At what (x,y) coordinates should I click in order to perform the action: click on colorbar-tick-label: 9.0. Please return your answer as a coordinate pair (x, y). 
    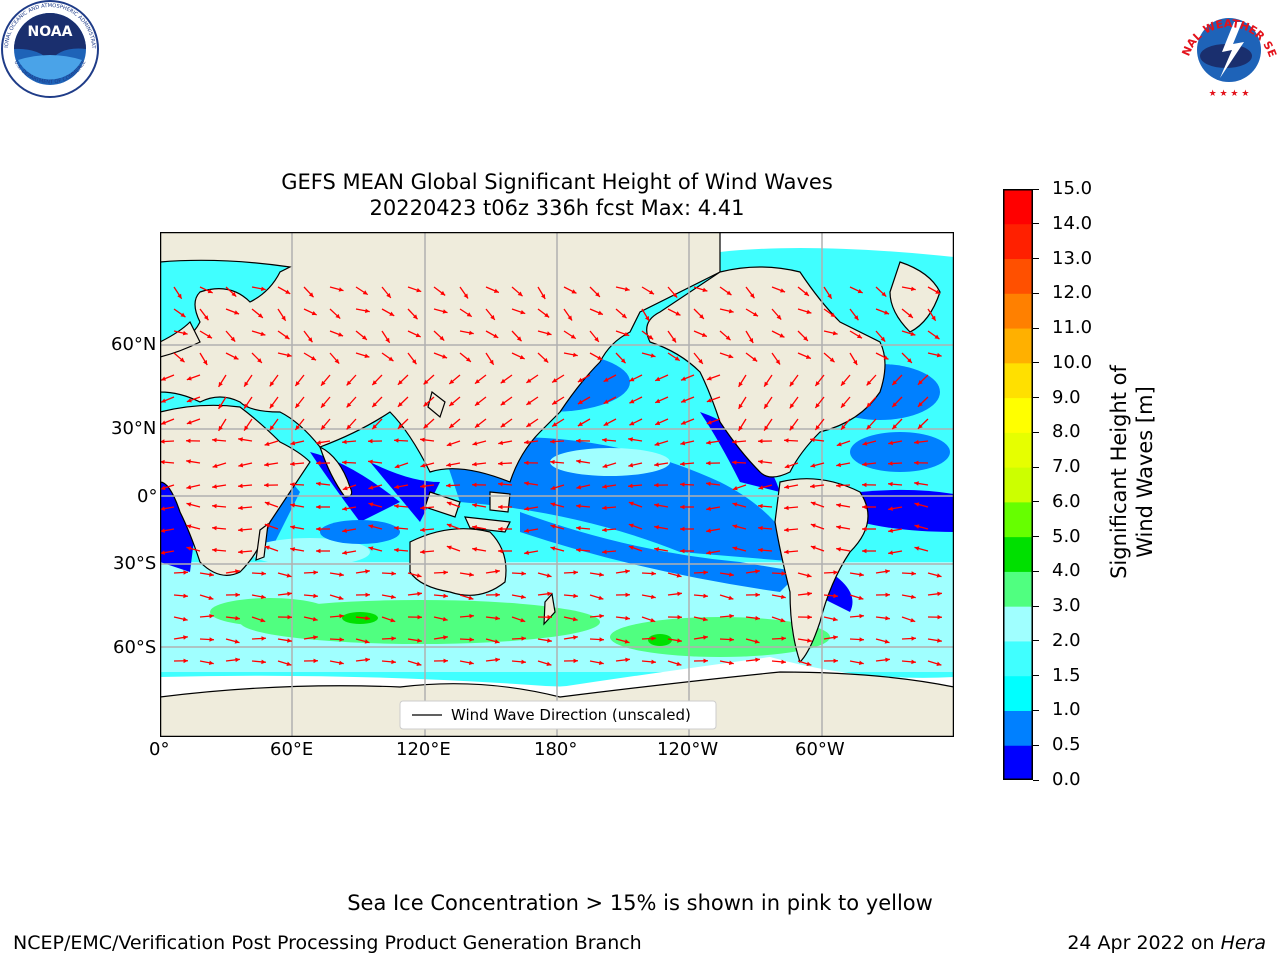
    Looking at the image, I should click on (1066, 397).